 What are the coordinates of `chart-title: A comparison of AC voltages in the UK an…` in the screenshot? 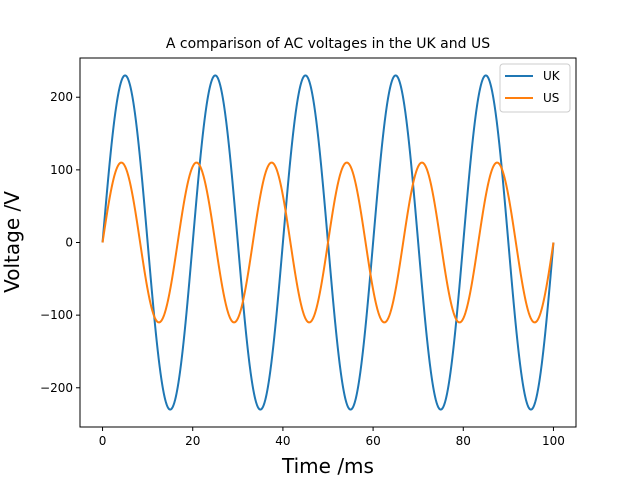 It's located at (328, 44).